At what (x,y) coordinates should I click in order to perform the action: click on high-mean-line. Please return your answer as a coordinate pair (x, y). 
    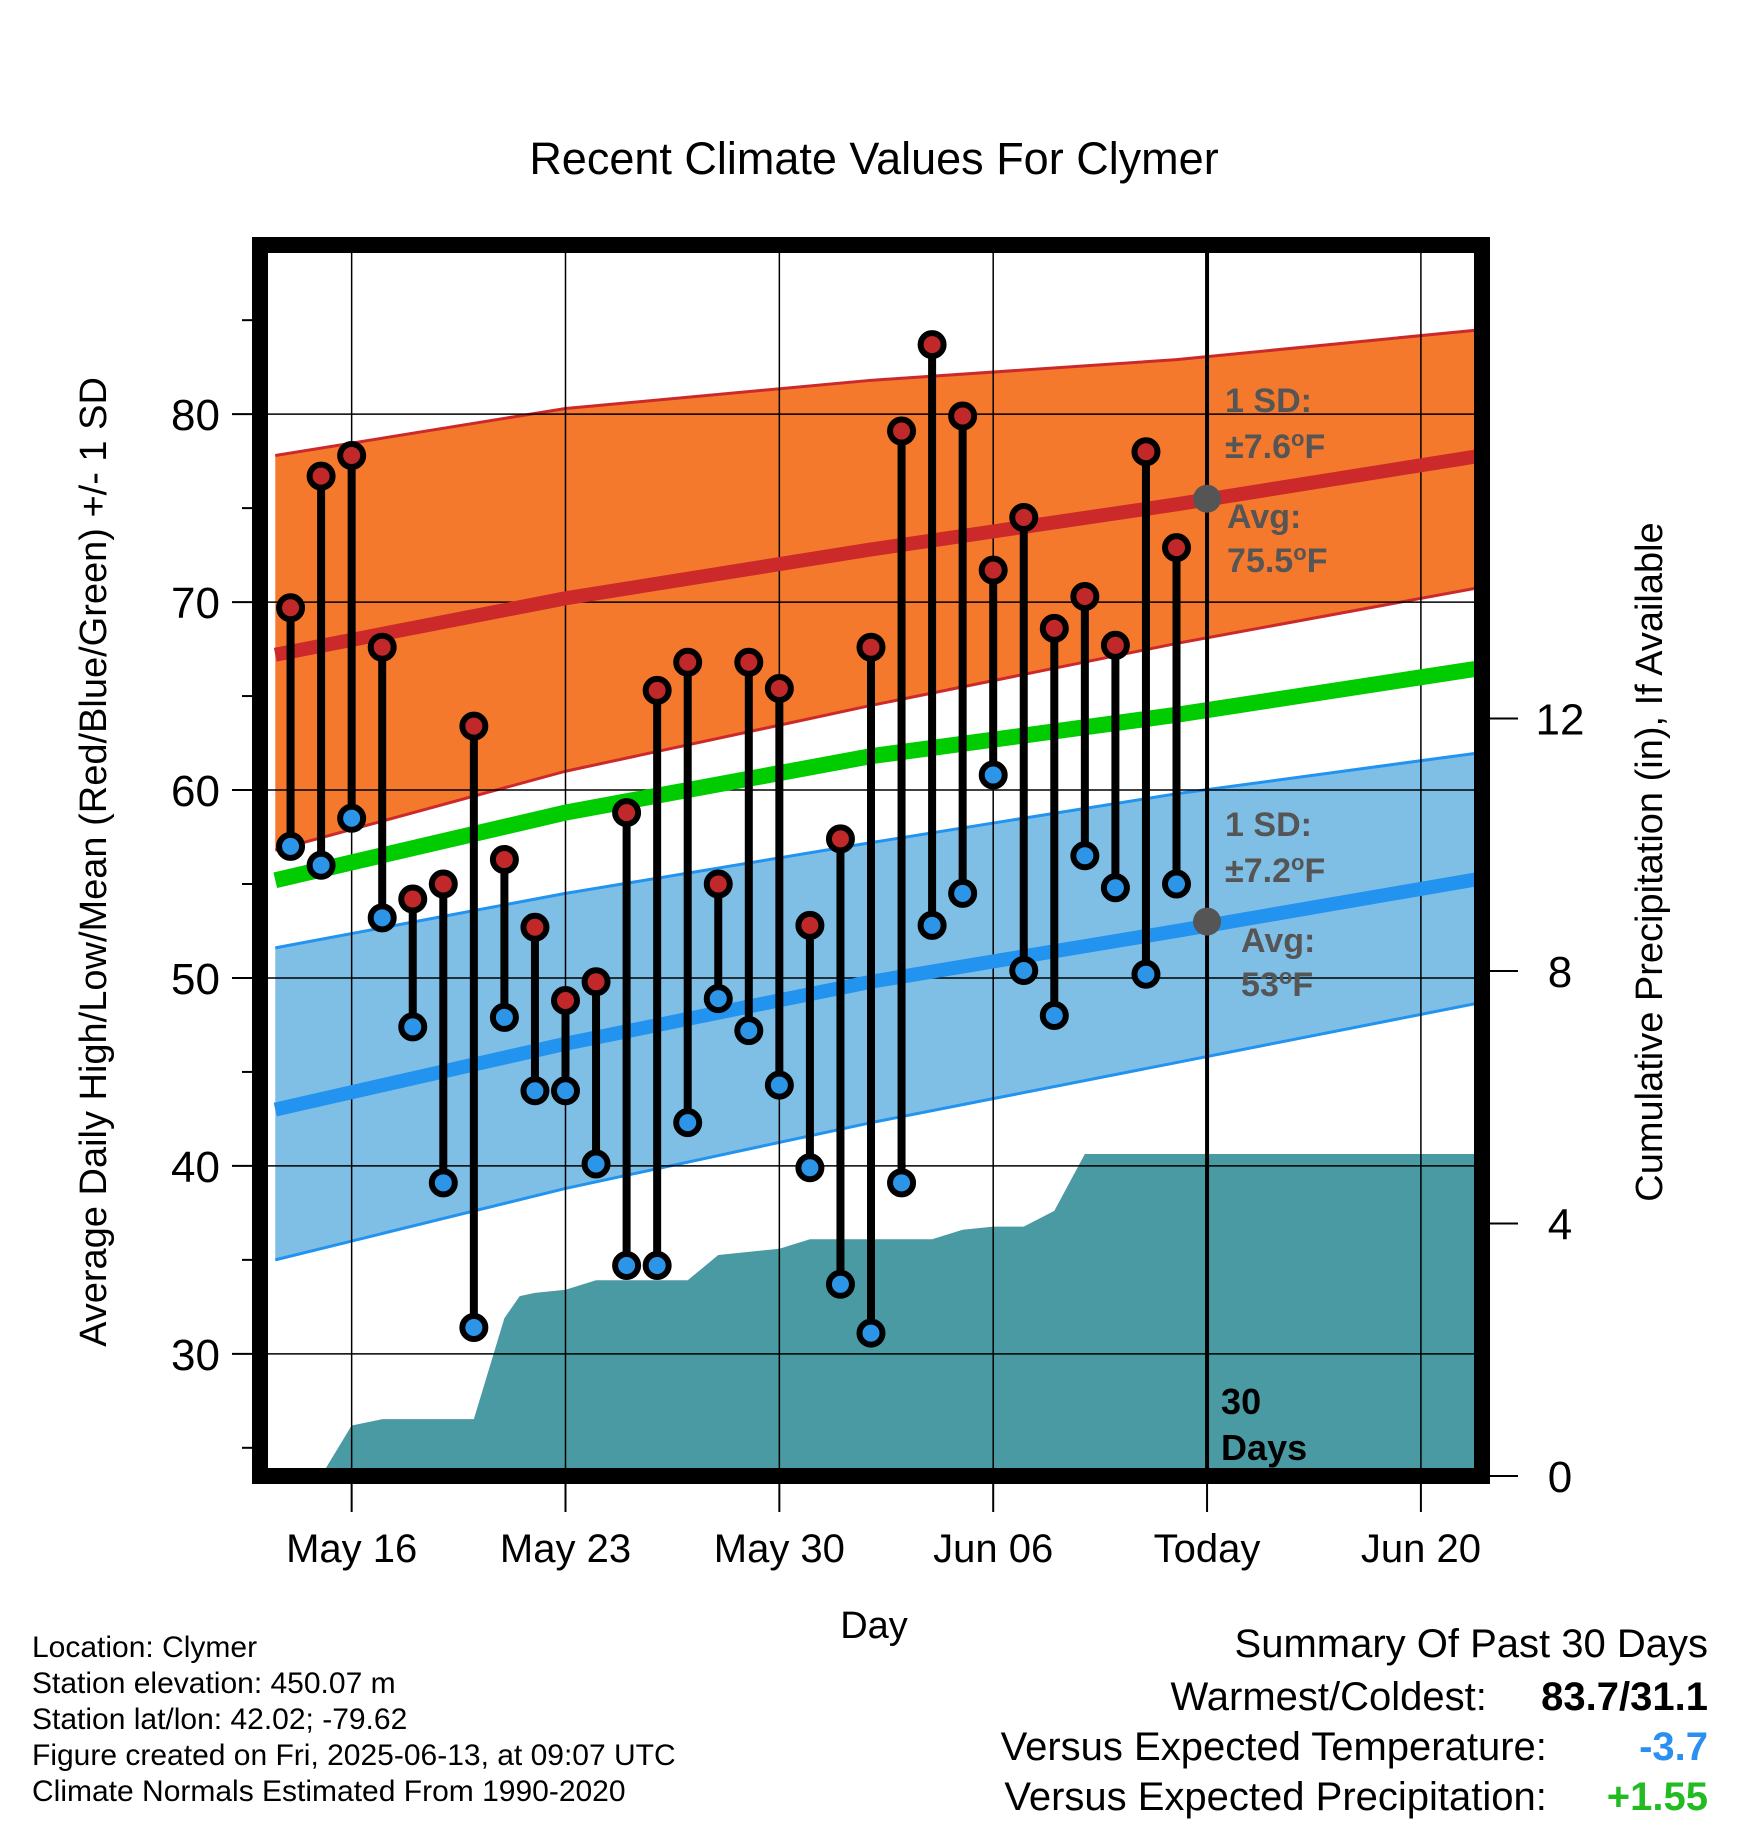
    Looking at the image, I should click on (877, 555).